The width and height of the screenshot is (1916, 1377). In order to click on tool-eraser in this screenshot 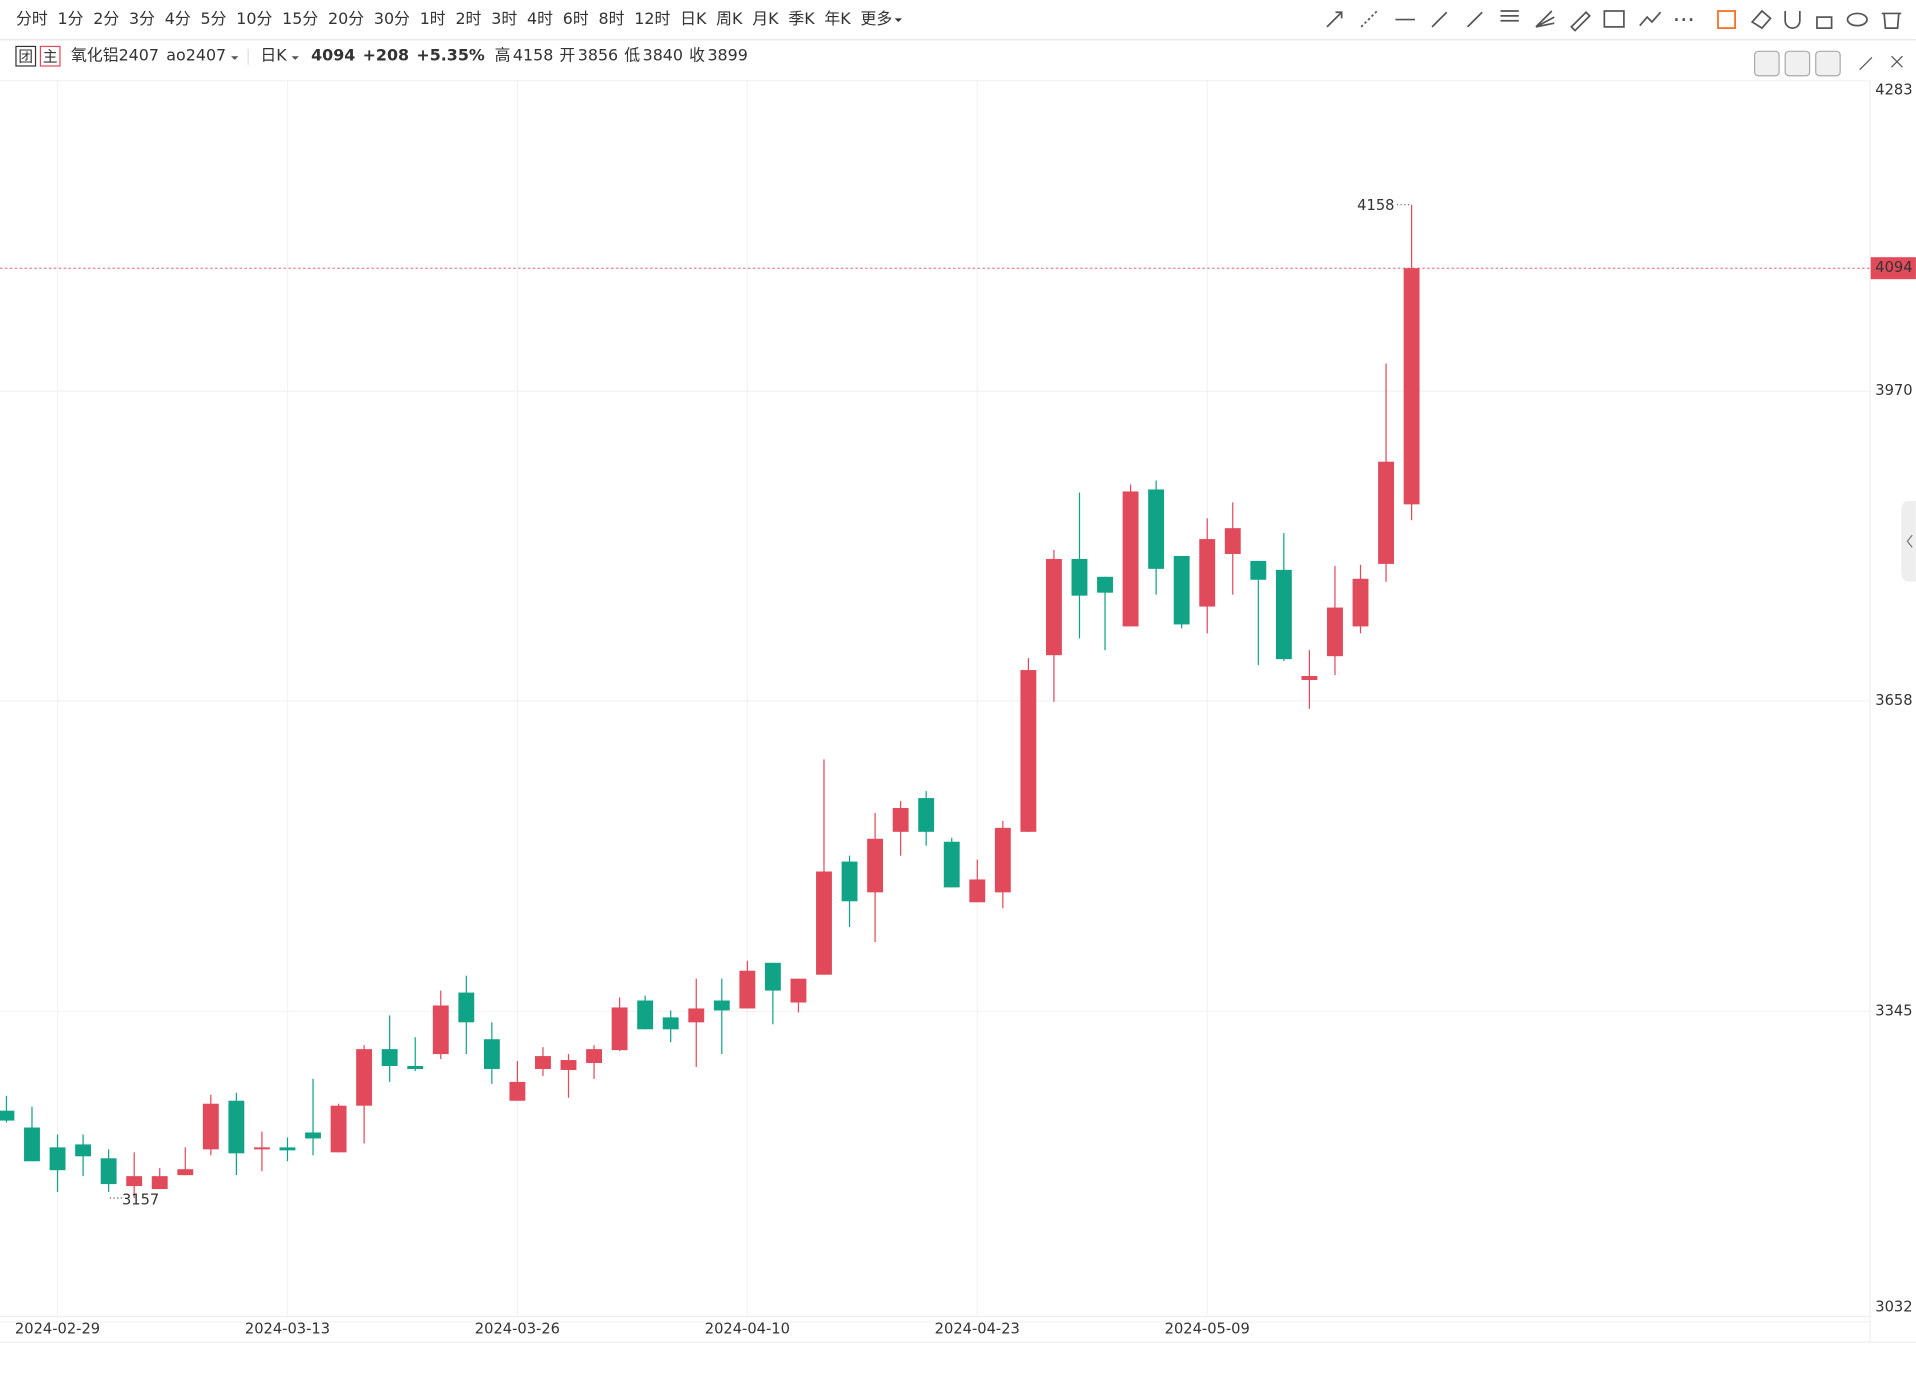, I will do `click(1761, 19)`.